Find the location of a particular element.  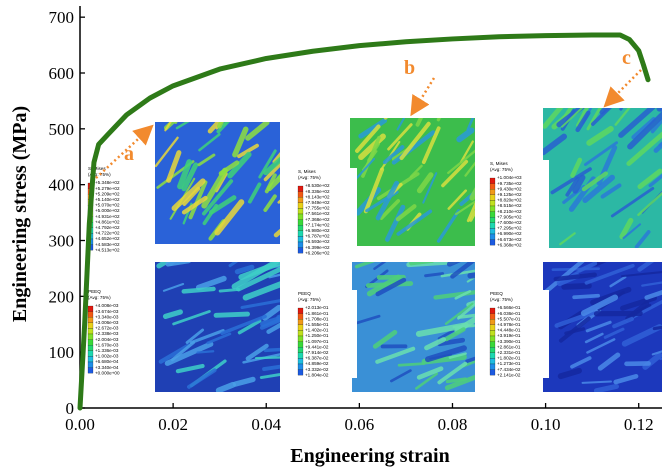

legend-label: +4.652e+02 is located at coordinates (107, 238).